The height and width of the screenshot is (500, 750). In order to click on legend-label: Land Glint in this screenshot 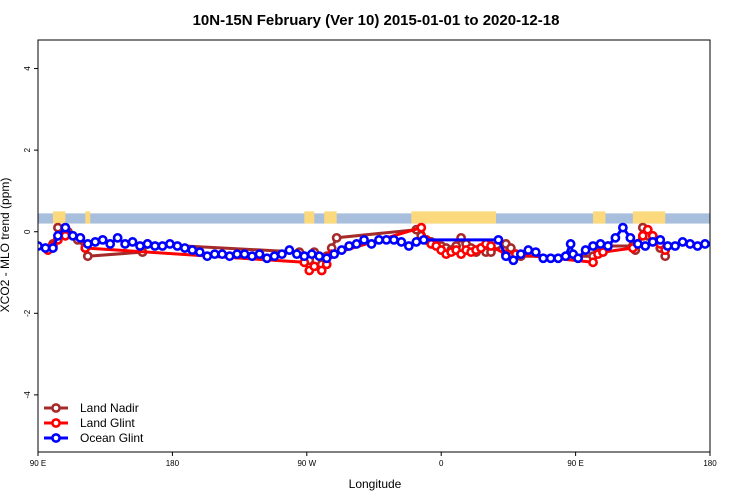, I will do `click(107, 423)`.